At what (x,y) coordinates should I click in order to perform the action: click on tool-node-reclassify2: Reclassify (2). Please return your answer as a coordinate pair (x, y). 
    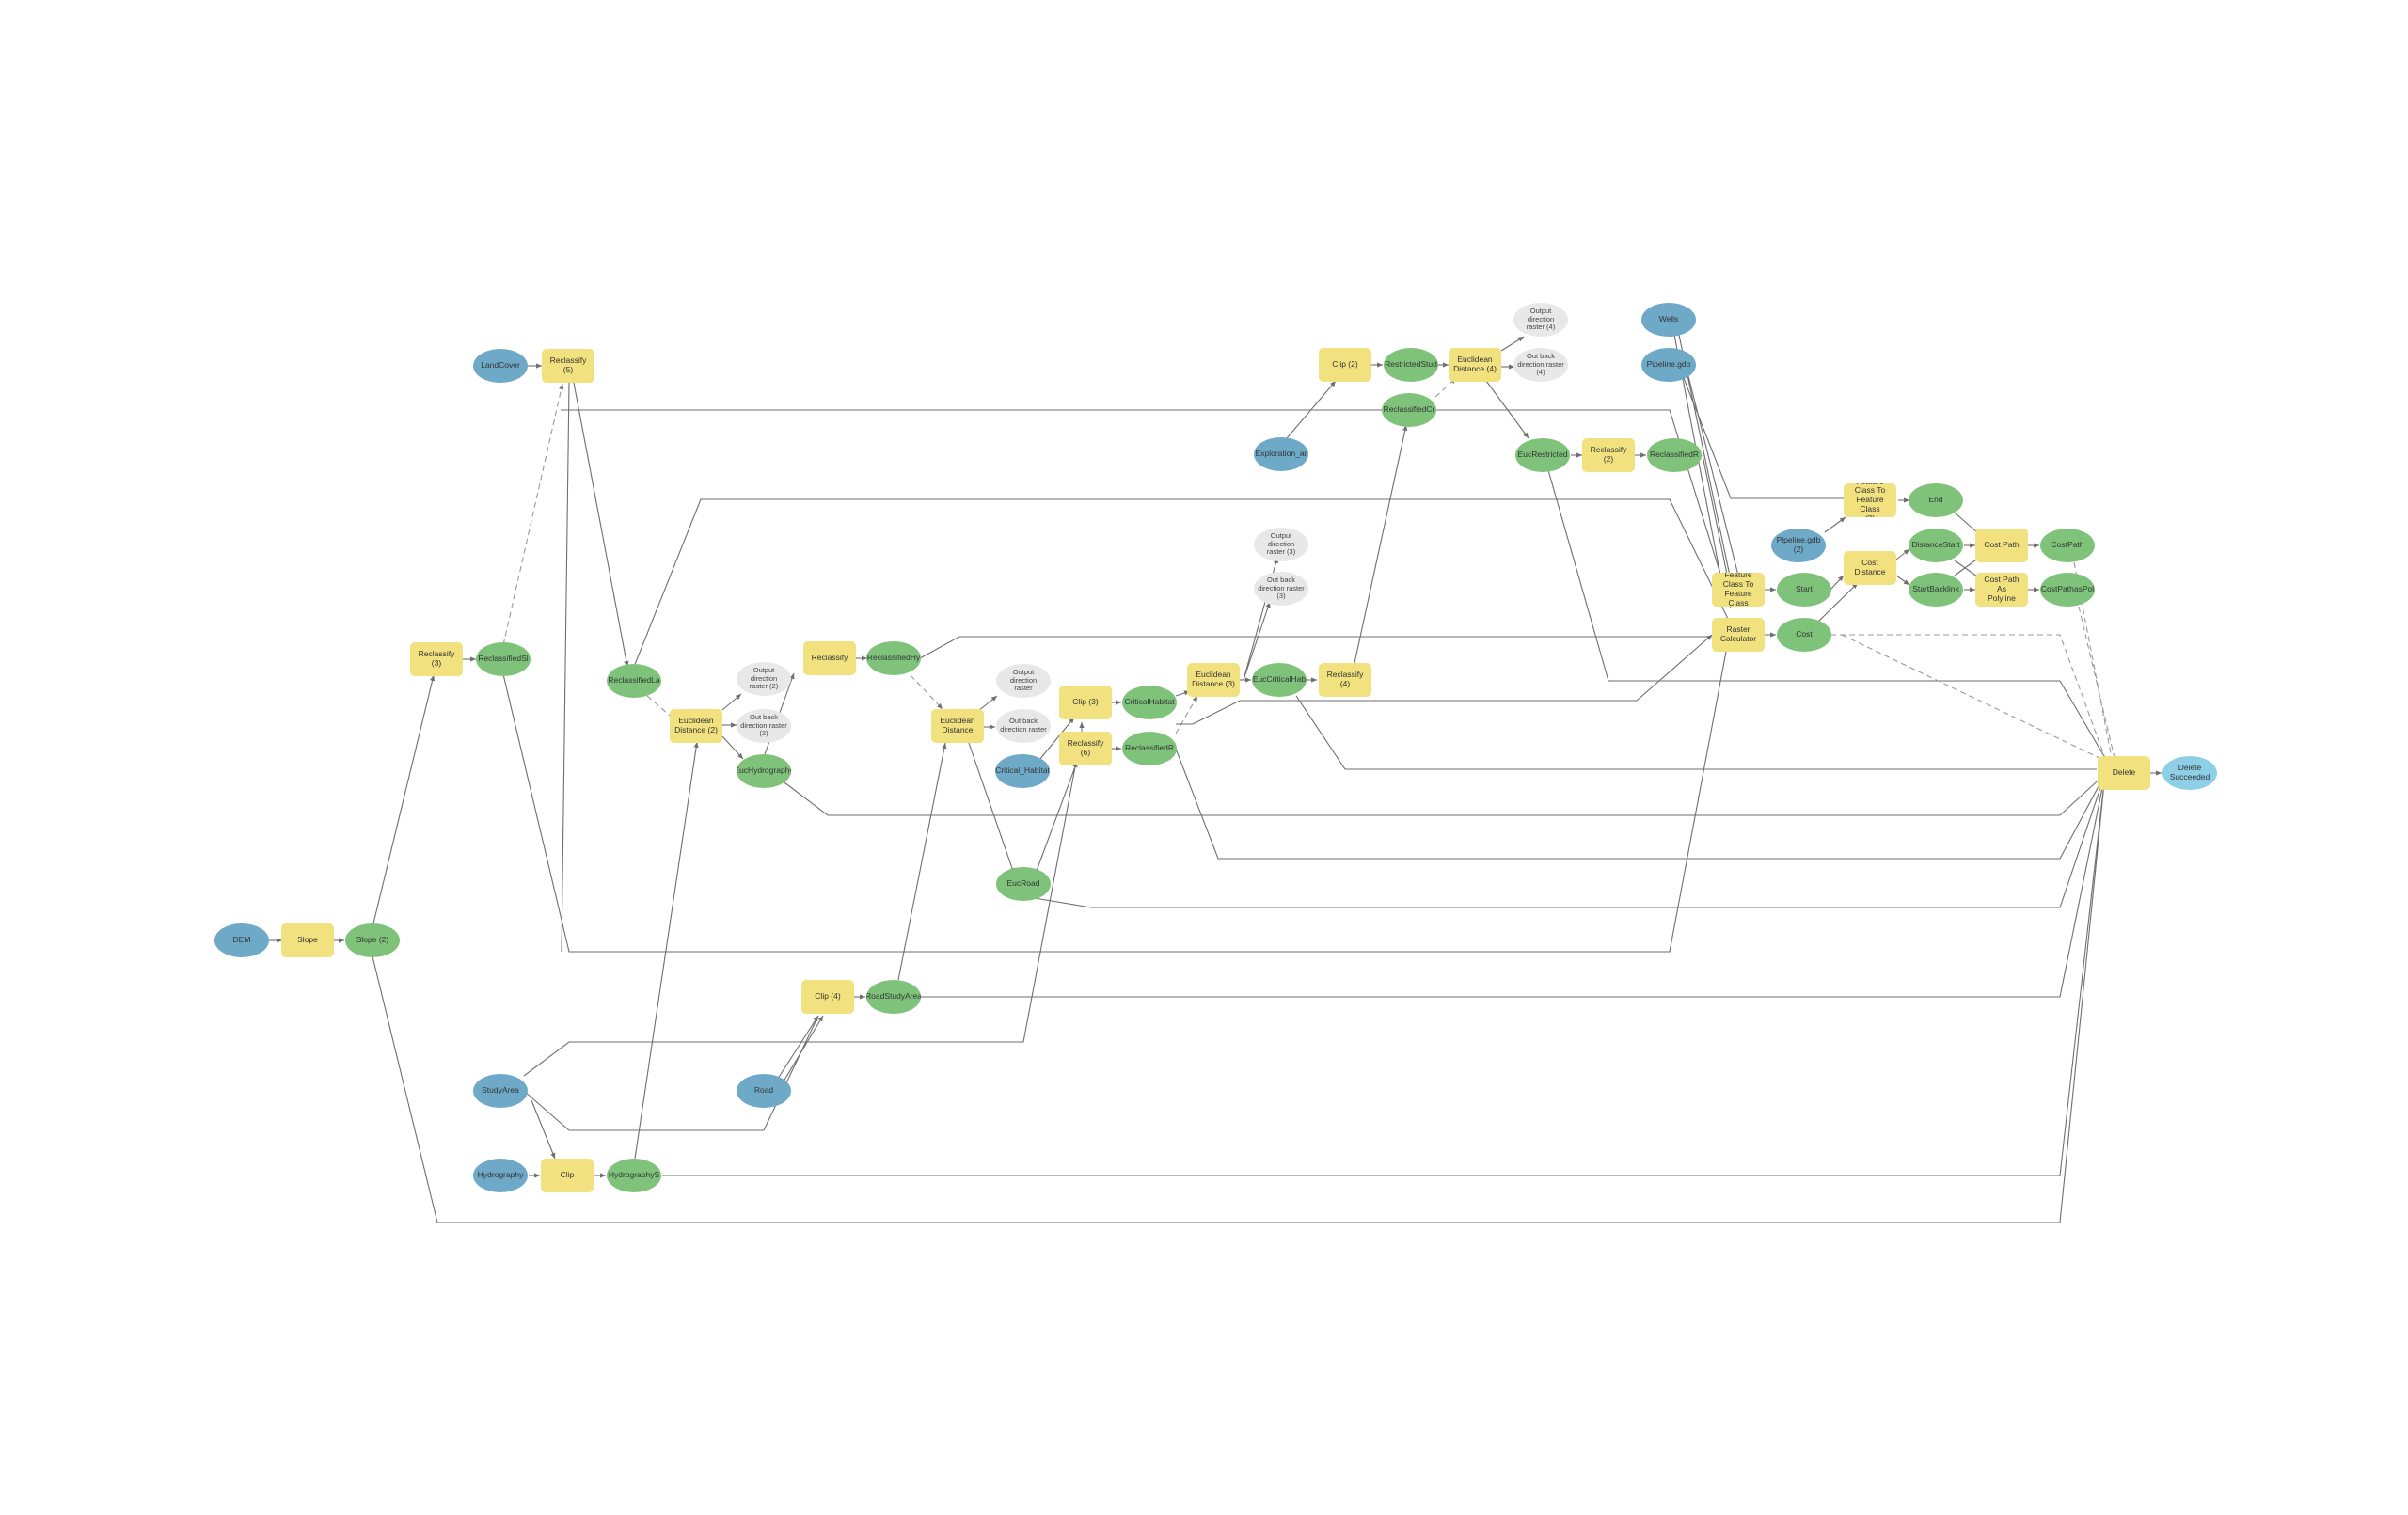
    Looking at the image, I should click on (1609, 455).